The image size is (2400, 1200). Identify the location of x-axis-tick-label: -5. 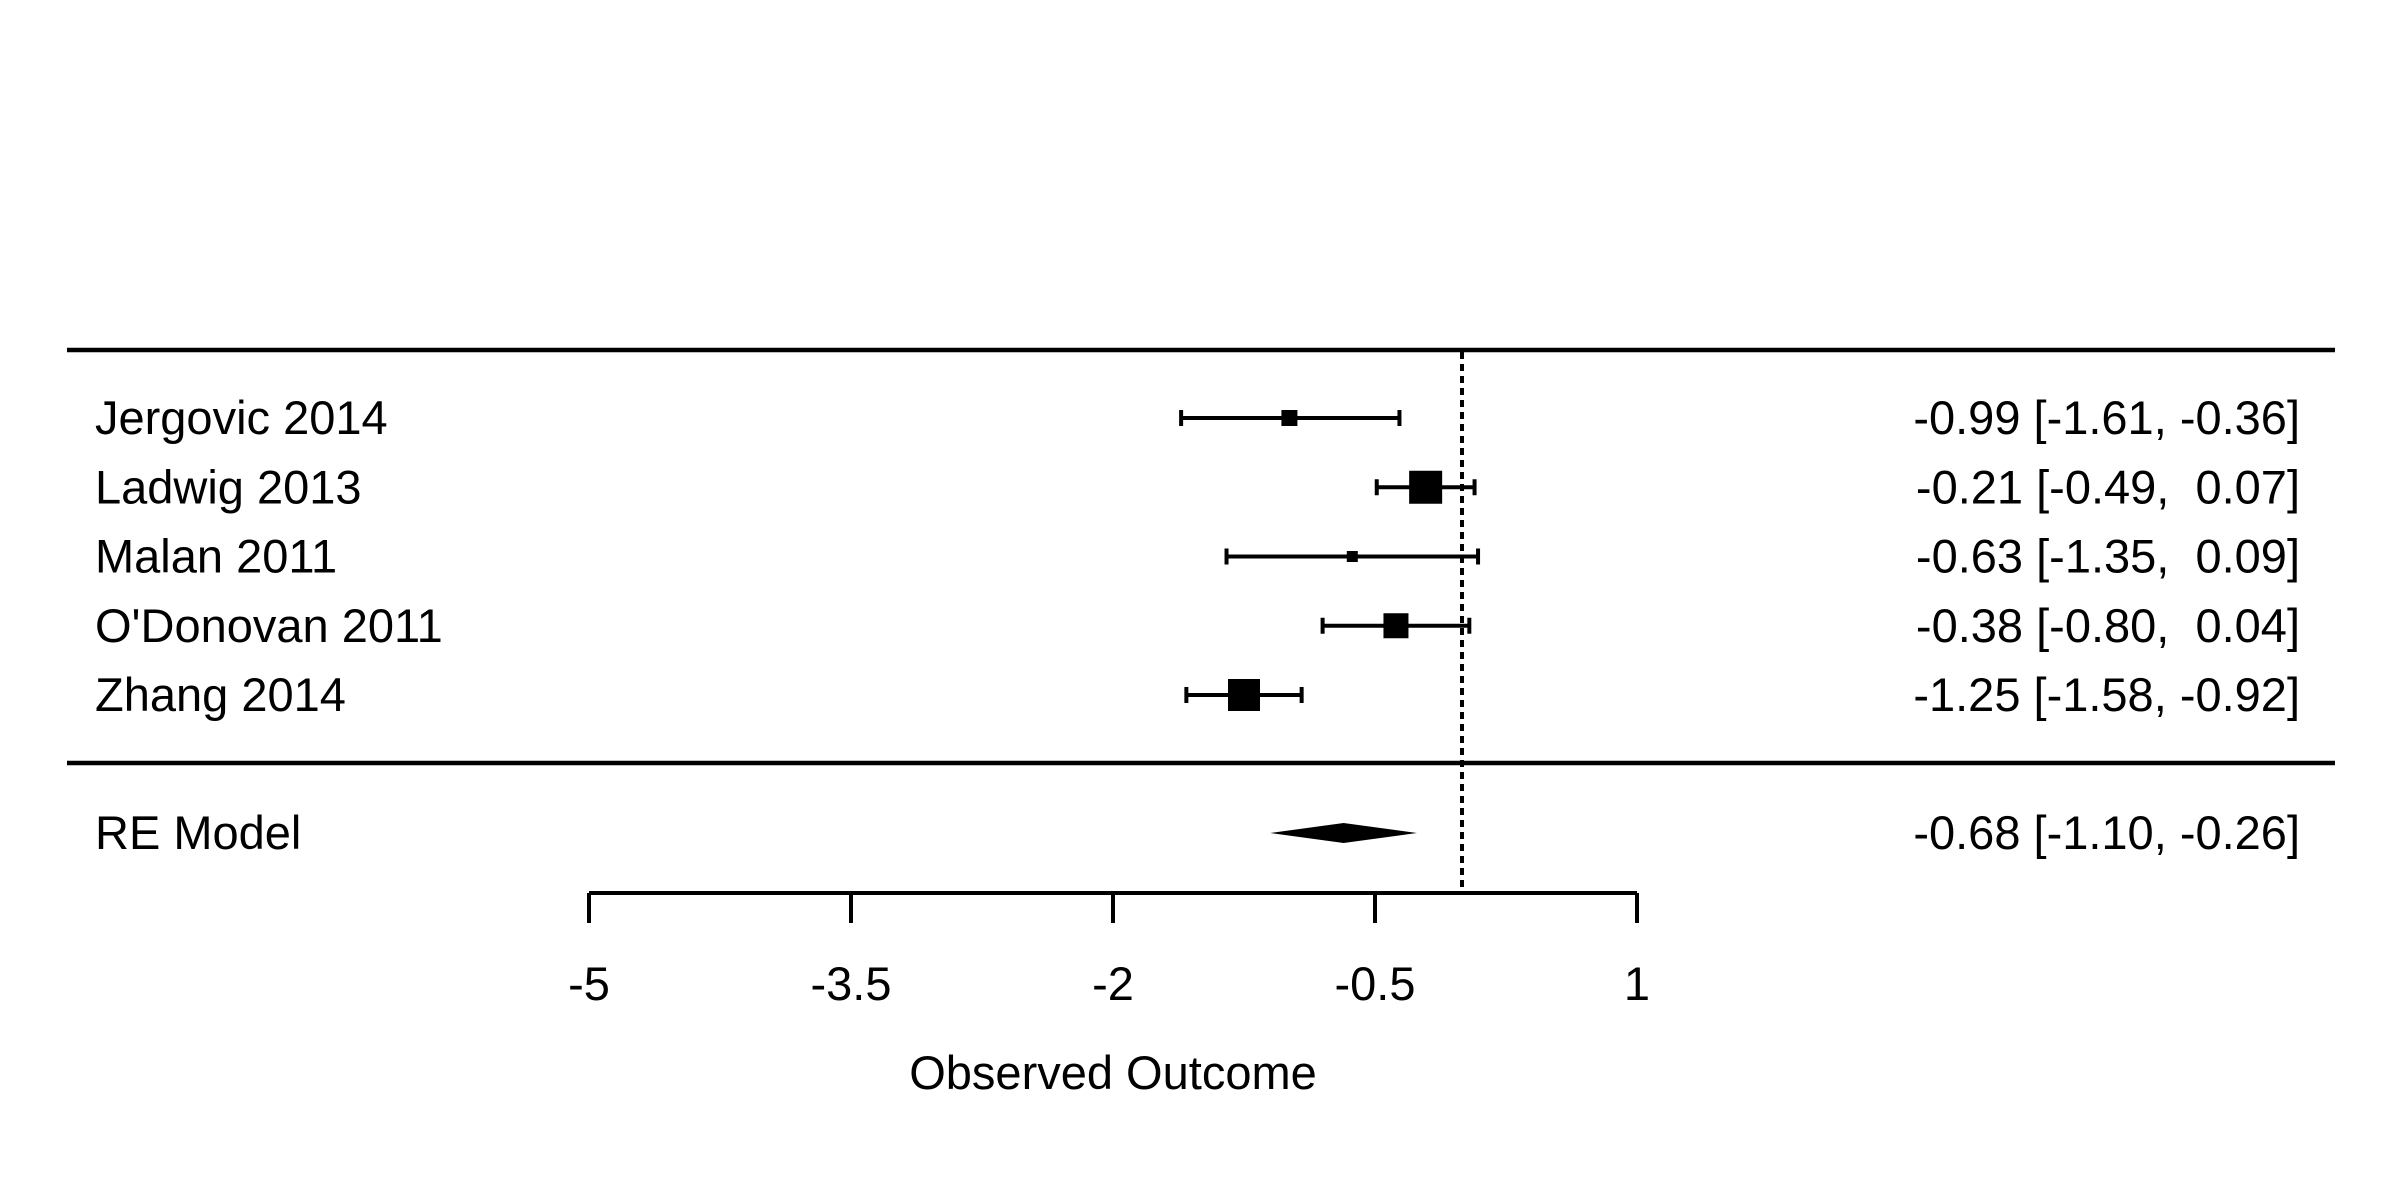
(589, 983).